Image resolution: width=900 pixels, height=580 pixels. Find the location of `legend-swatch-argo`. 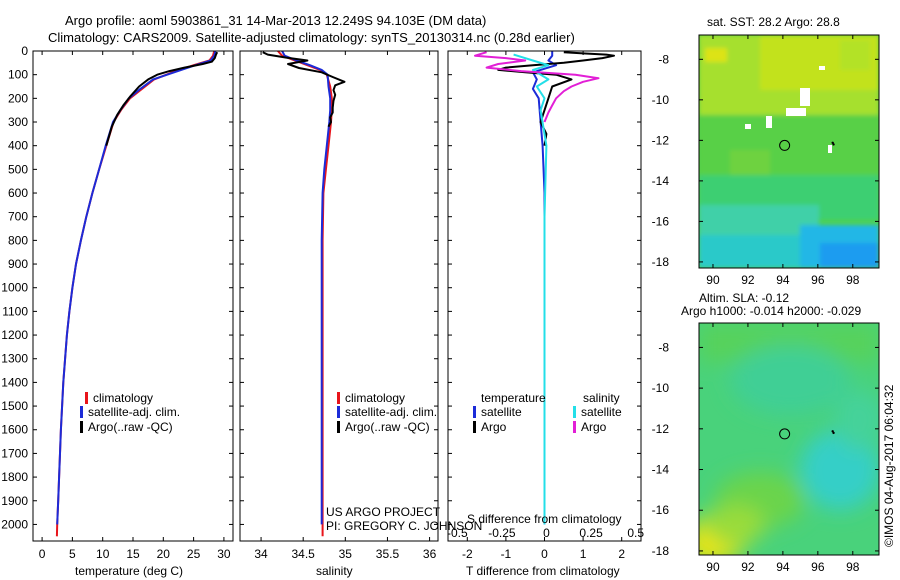

legend-swatch-argo is located at coordinates (81, 427).